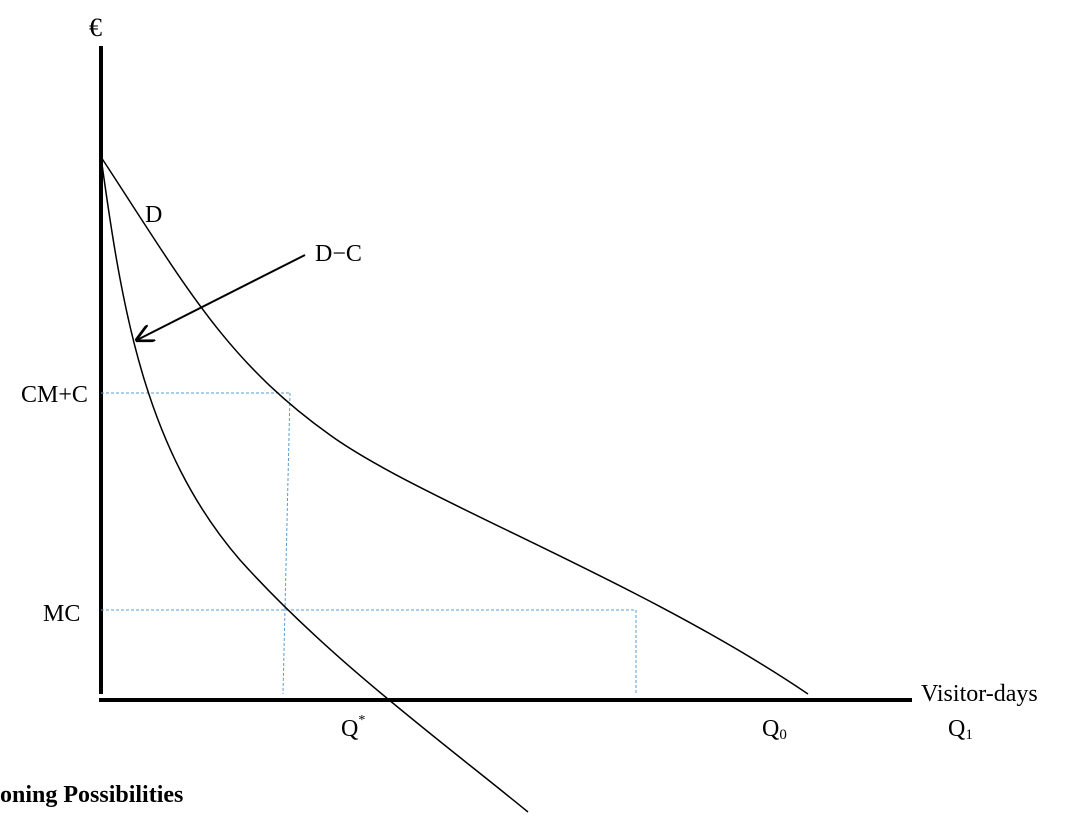 The height and width of the screenshot is (816, 1083). I want to click on q-star-label: Q*, so click(353, 727).